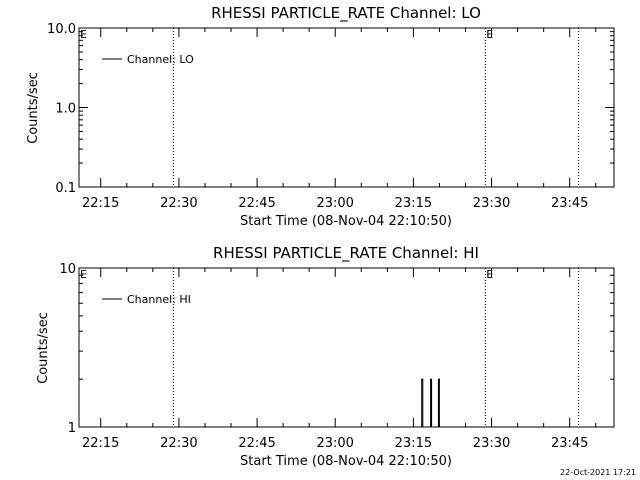  I want to click on panel-lo-ytick-label: 1.0, so click(65, 109).